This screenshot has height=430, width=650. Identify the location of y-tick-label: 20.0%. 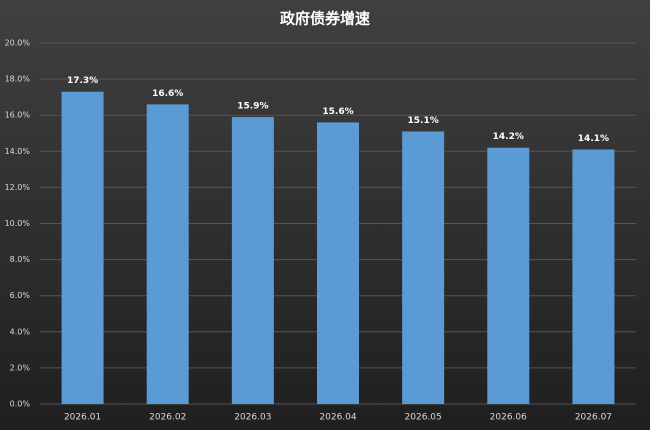
(18, 43).